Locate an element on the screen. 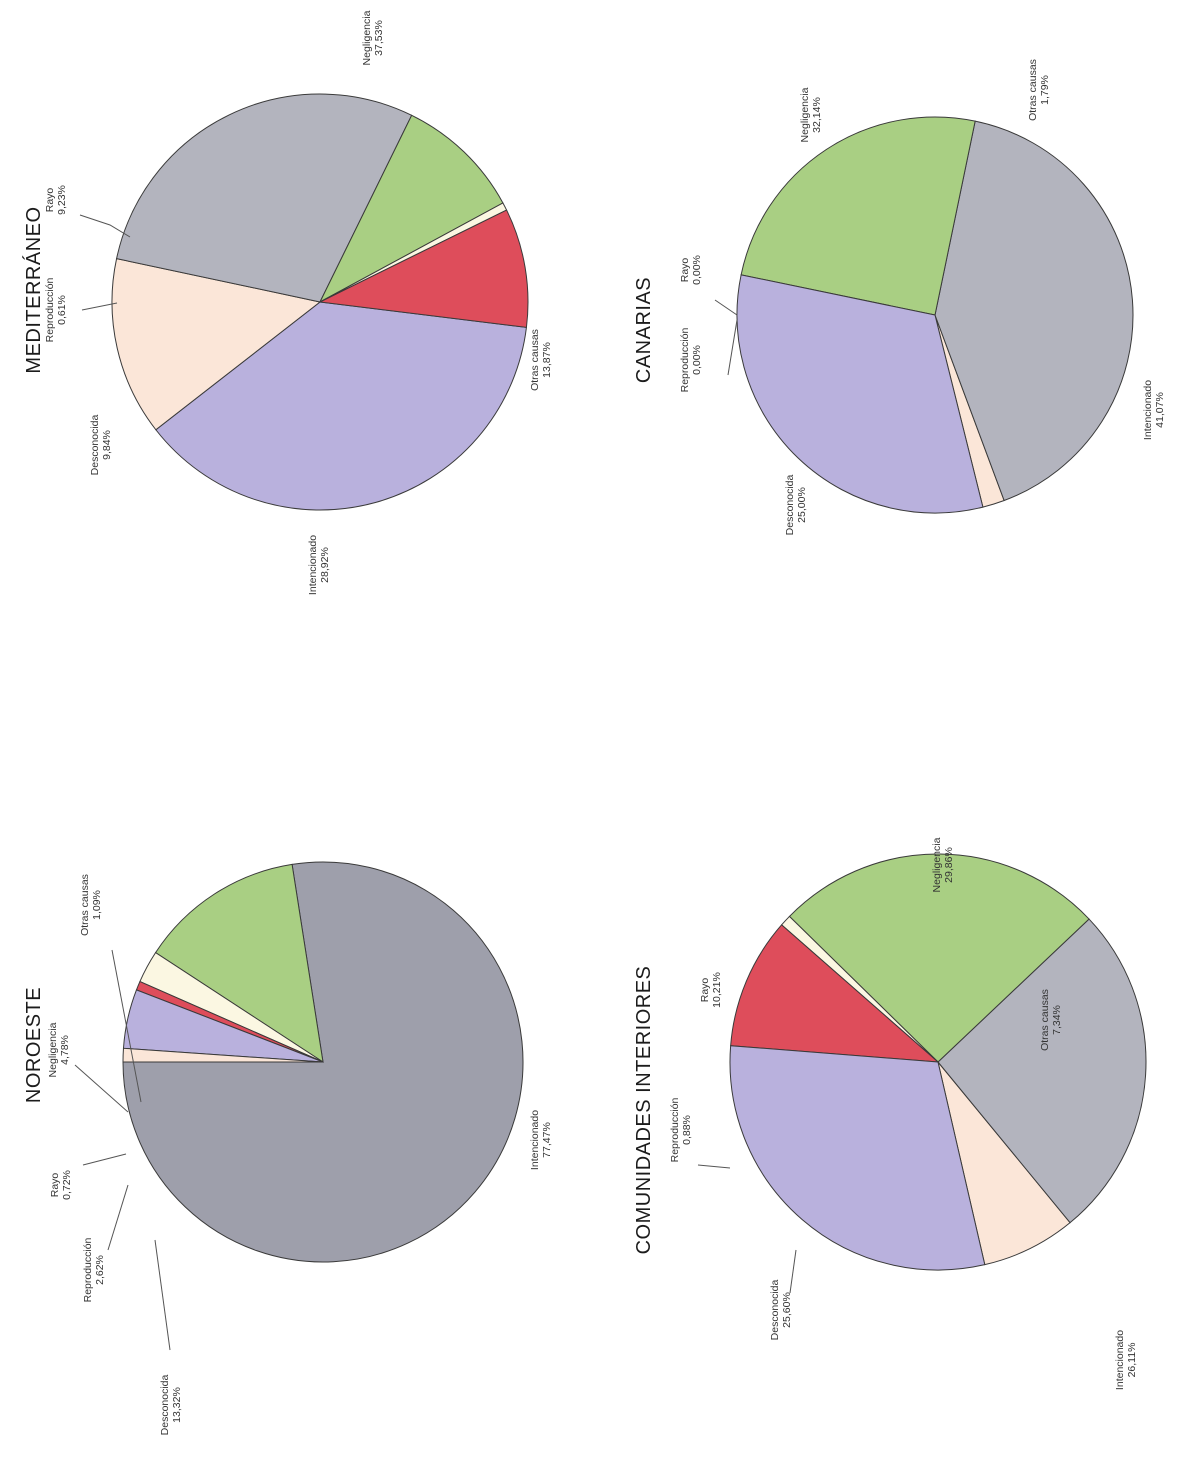  slice-label: Rayo9,23% is located at coordinates (56, 200).